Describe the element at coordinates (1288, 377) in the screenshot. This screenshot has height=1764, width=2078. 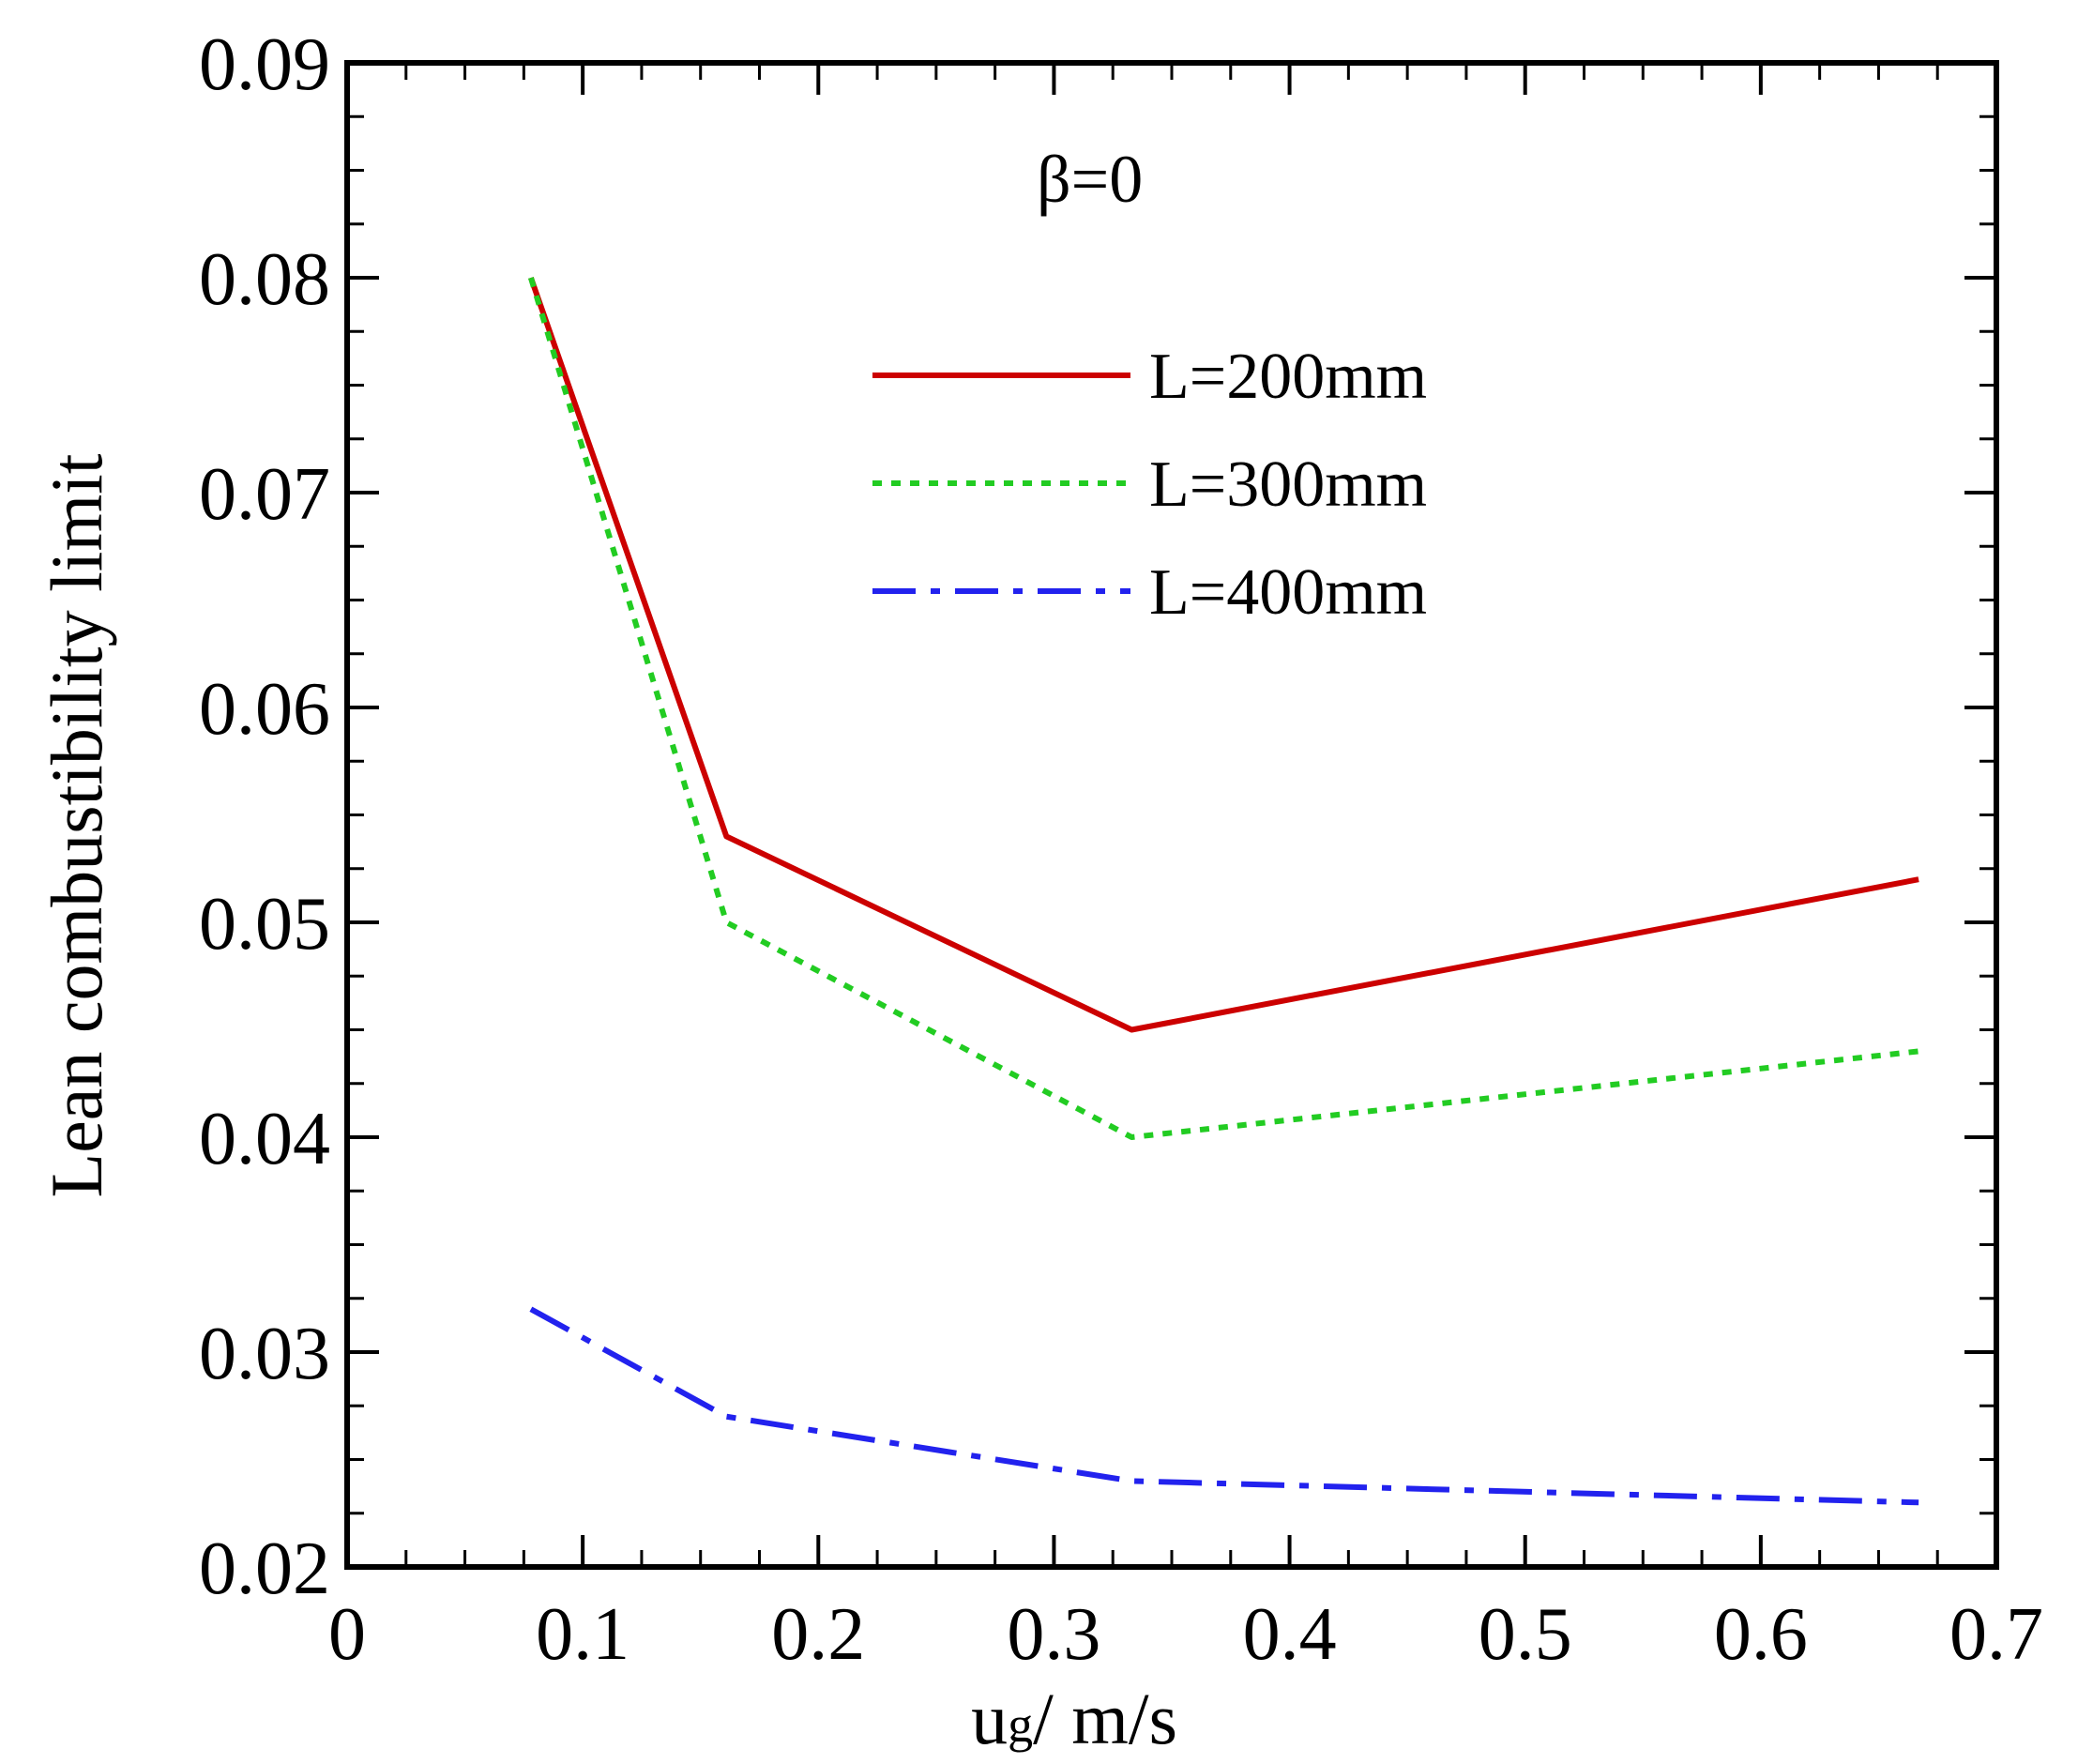
I see `legend-label: L=200mm` at that location.